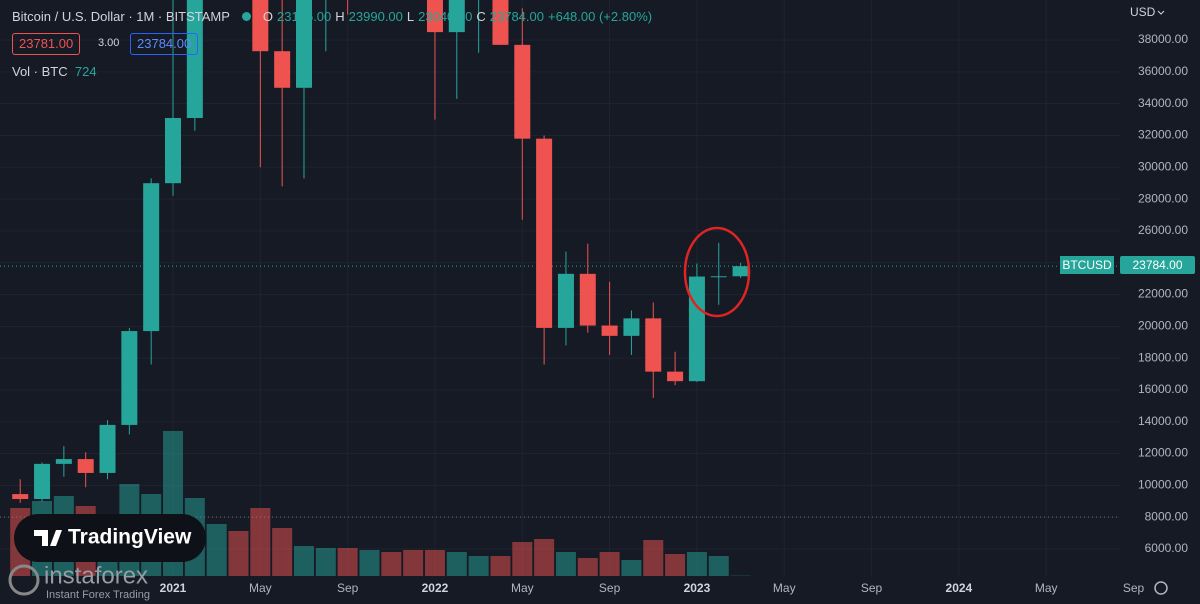 The width and height of the screenshot is (1200, 604). Describe the element at coordinates (1157, 265) in the screenshot. I see `price-tag: 23784.00` at that location.